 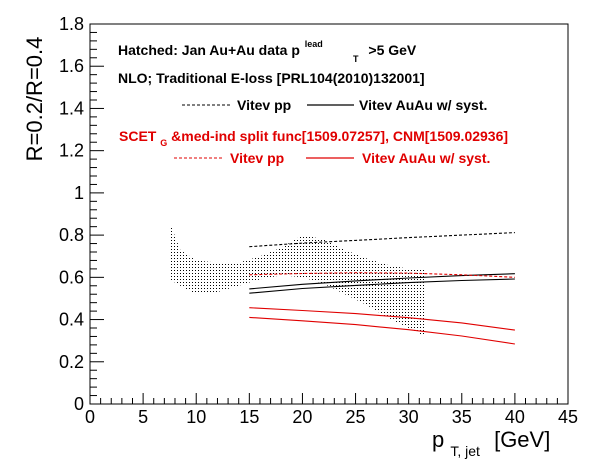 What do you see at coordinates (90, 417) in the screenshot?
I see `x-tick-label: 0` at bounding box center [90, 417].